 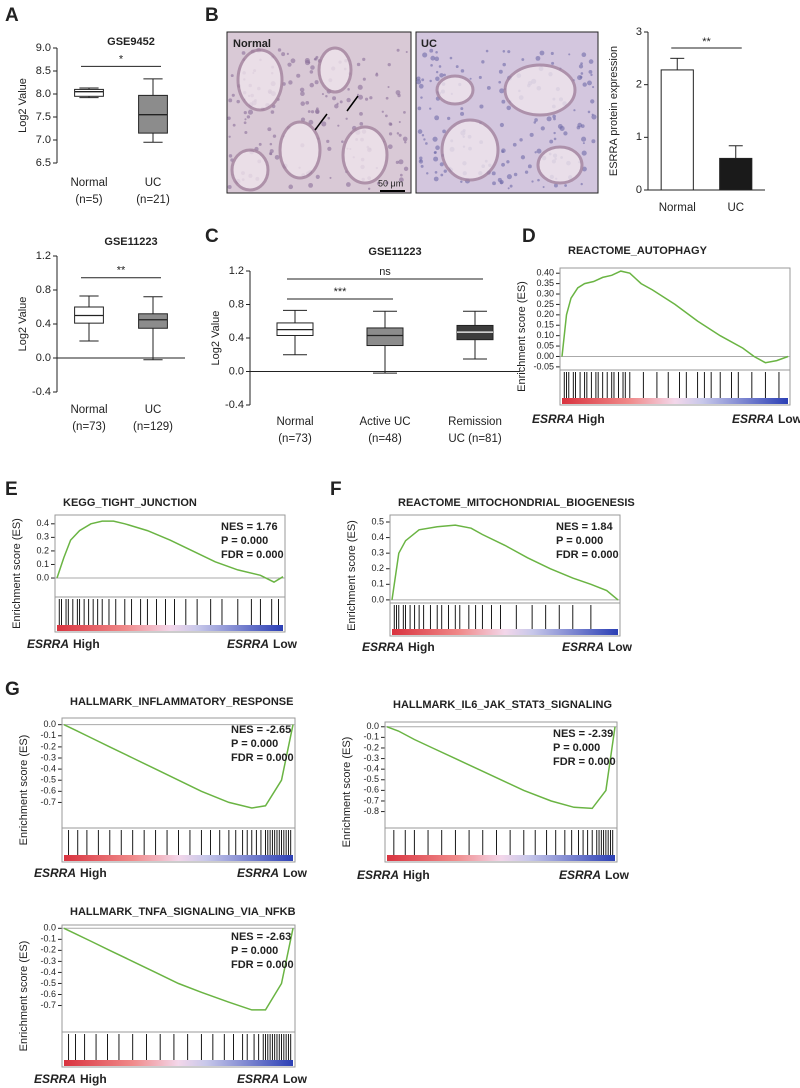 I want to click on gsea-stat: FDR = 0.000, so click(x=584, y=762).